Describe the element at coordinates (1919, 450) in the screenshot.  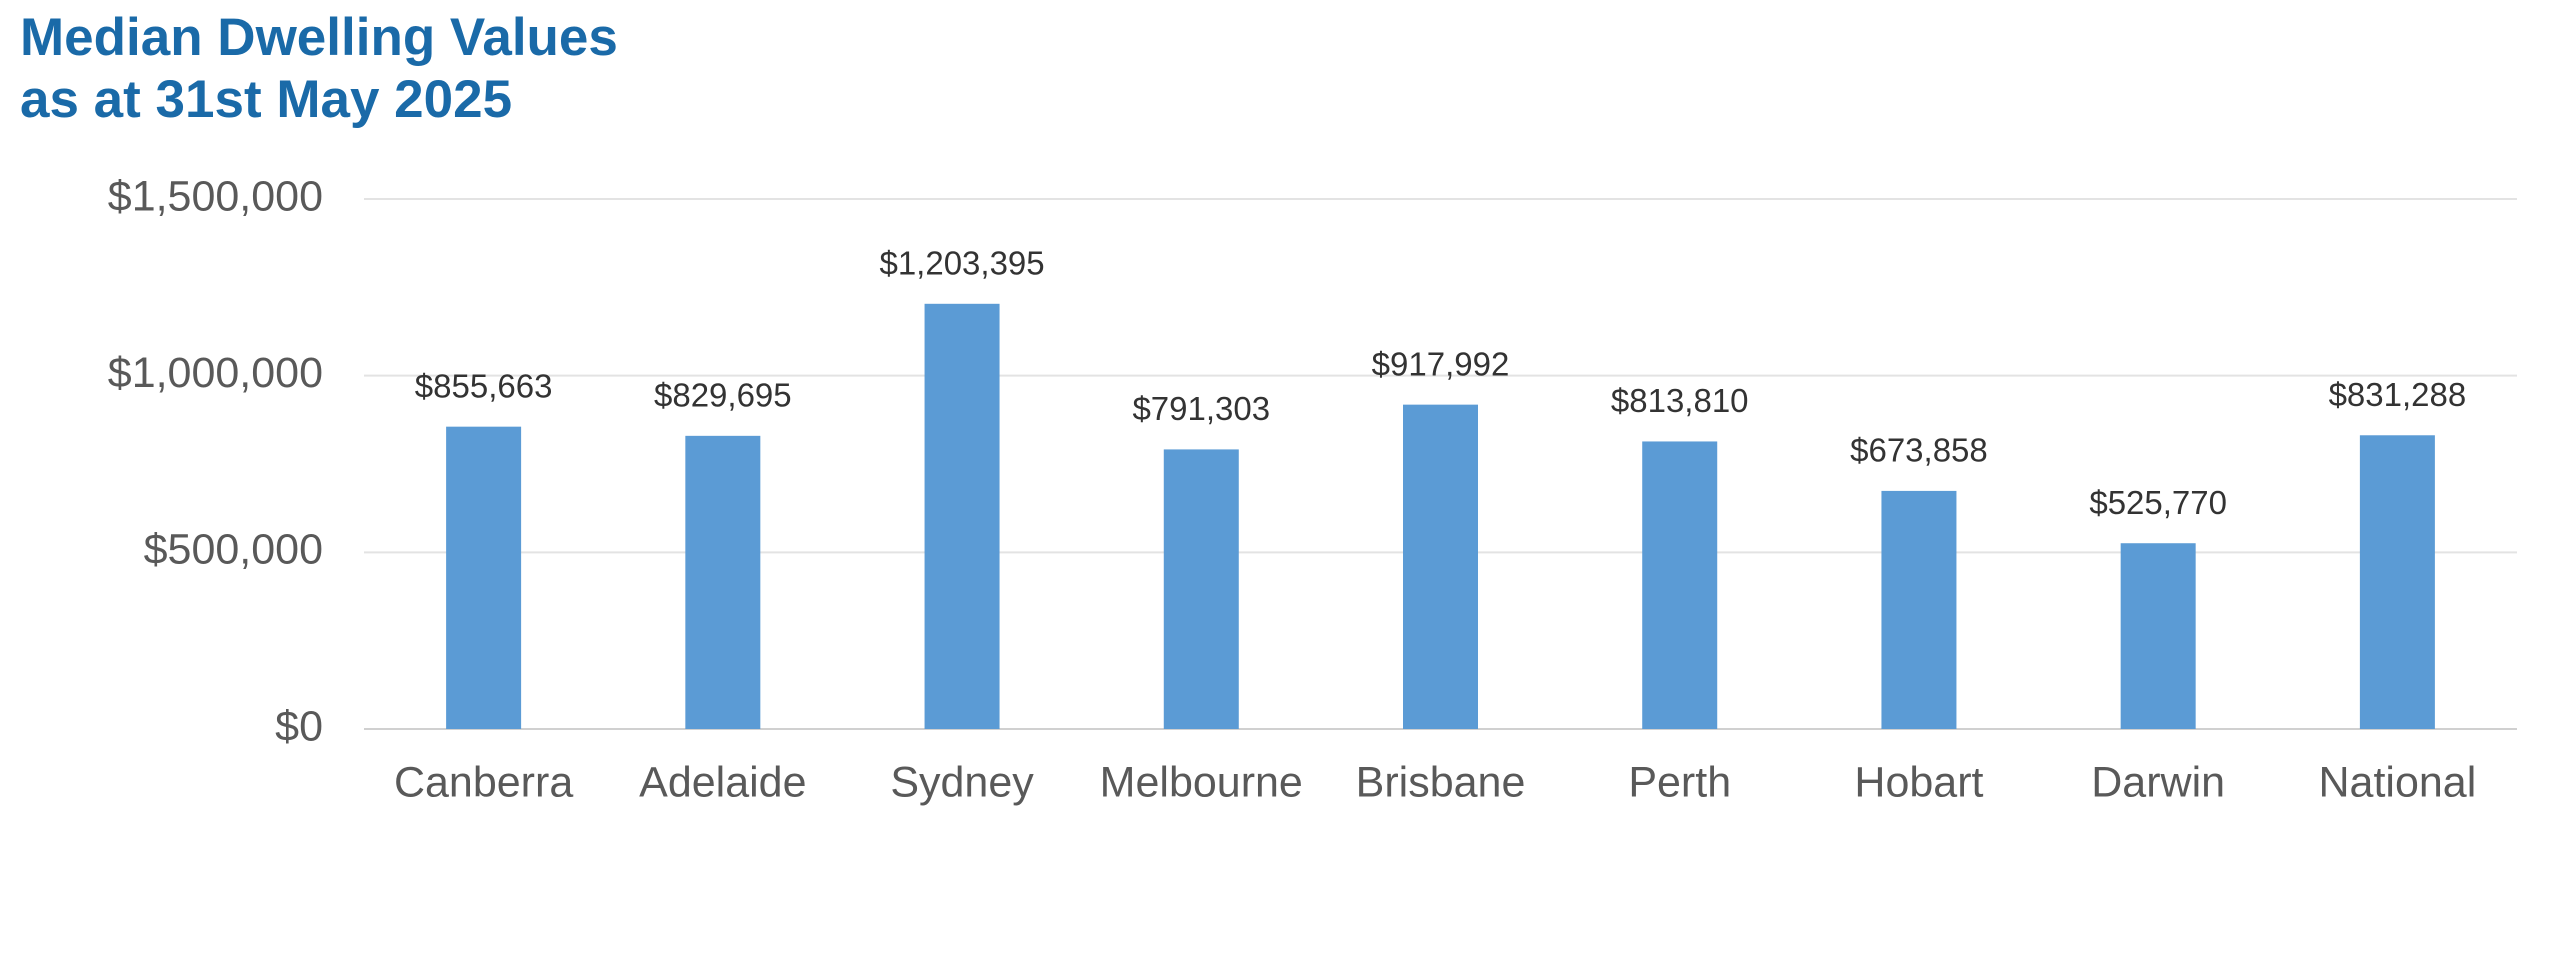
I see `value-label: $673,858` at that location.